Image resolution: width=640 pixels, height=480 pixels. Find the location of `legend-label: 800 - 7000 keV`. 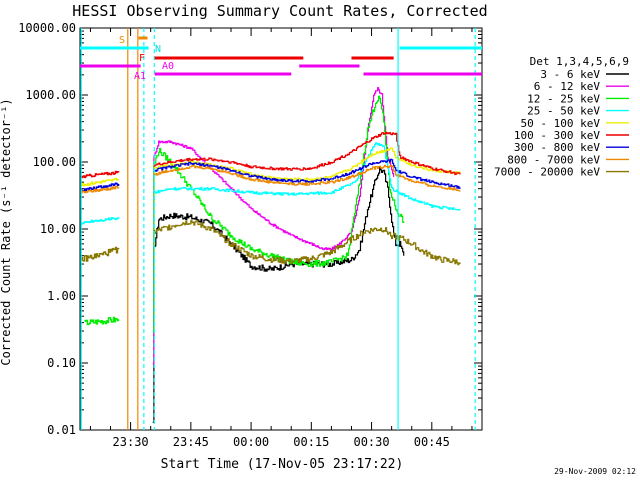

legend-label: 800 - 7000 keV is located at coordinates (553, 159).